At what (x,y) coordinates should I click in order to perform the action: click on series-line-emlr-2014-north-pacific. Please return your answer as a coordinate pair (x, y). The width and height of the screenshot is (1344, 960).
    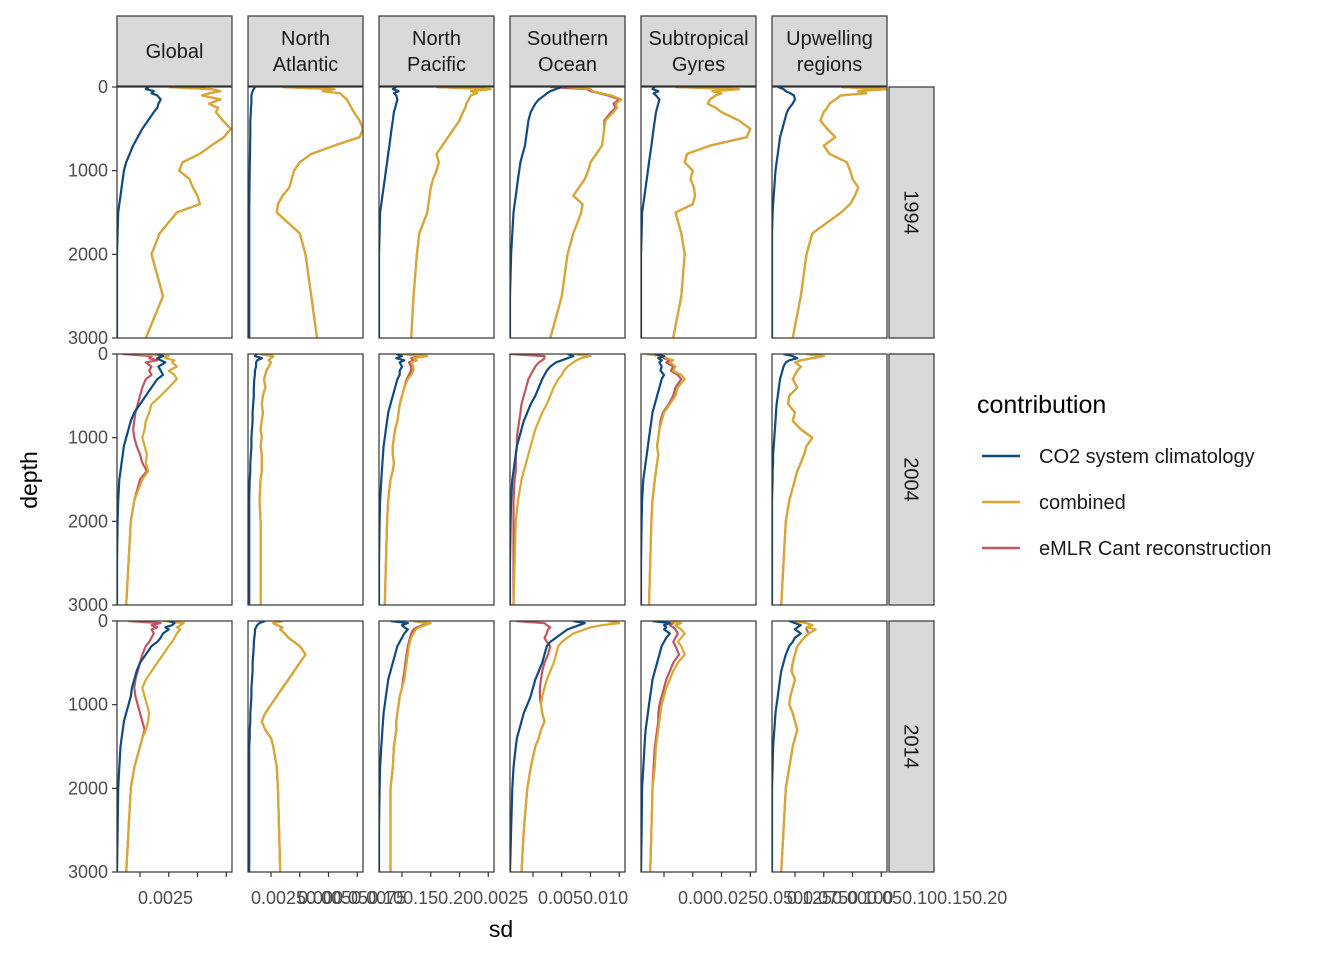
    Looking at the image, I should click on (409, 746).